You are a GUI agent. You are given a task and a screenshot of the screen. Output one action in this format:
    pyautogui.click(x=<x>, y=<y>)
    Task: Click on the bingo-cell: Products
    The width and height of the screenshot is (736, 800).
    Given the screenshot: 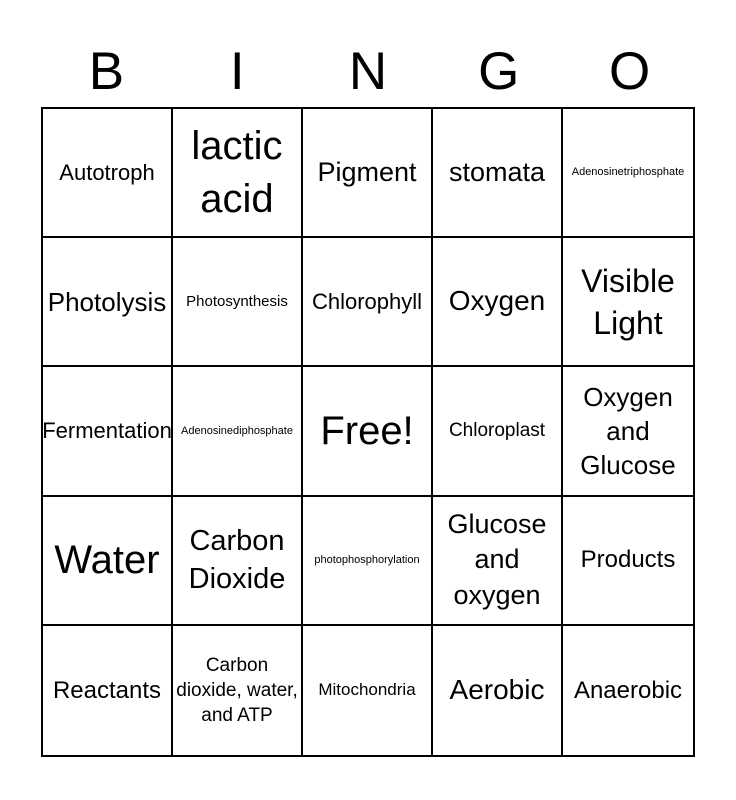 What is the action you would take?
    pyautogui.click(x=628, y=561)
    